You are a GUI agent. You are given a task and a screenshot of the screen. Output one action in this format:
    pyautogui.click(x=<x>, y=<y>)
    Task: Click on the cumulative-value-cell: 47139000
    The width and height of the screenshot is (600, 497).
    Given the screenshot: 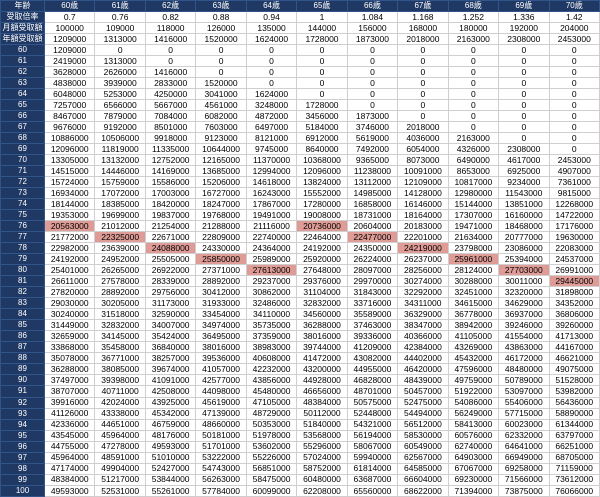 What is the action you would take?
    pyautogui.click(x=221, y=413)
    